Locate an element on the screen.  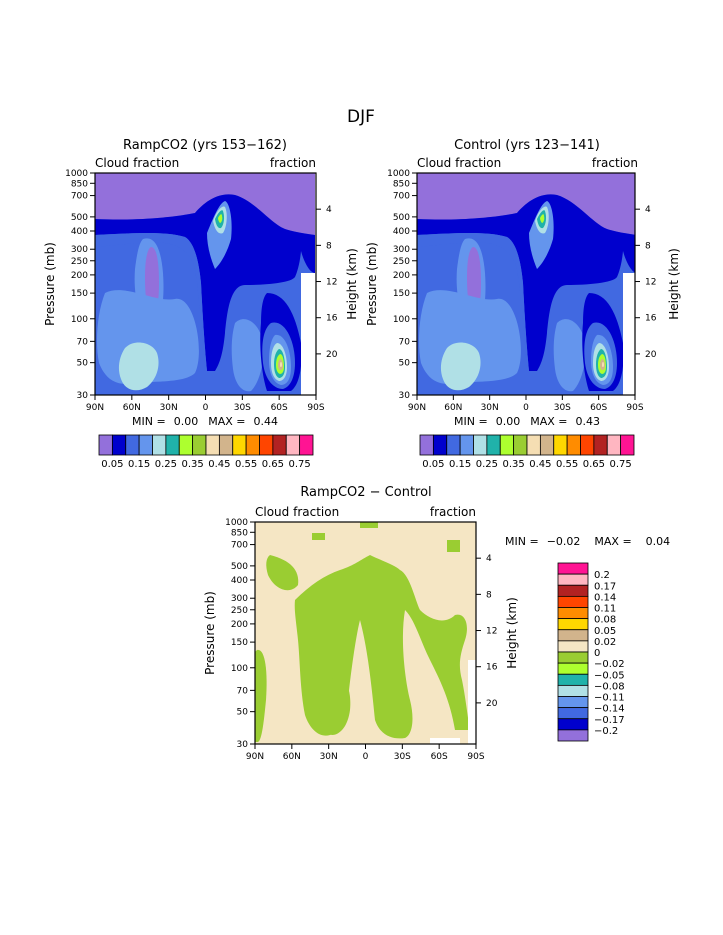
y-tick-label: 30 is located at coordinates (243, 745).